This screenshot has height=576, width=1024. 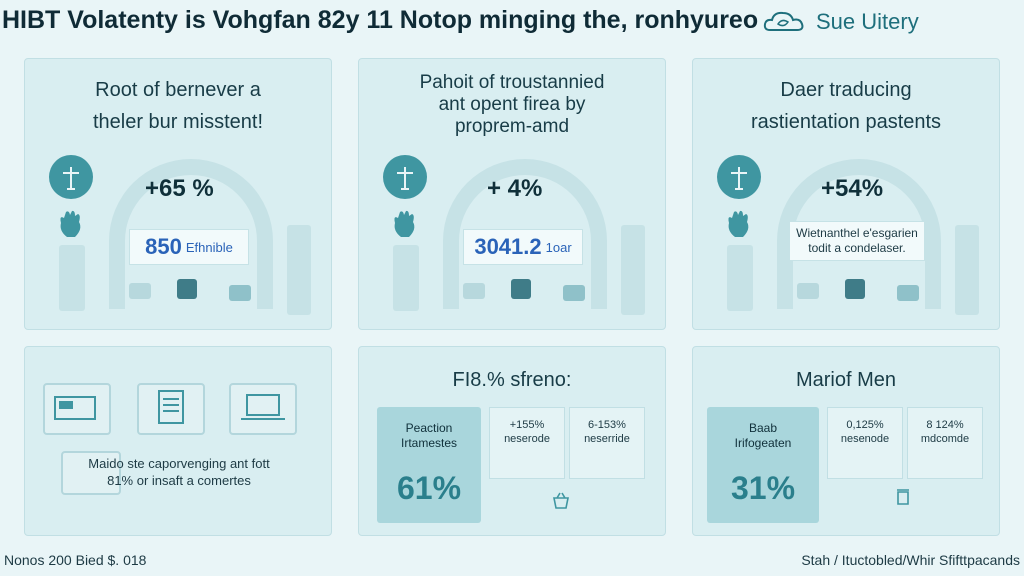 I want to click on stat-label: Peaction Irtamestes, so click(x=429, y=436).